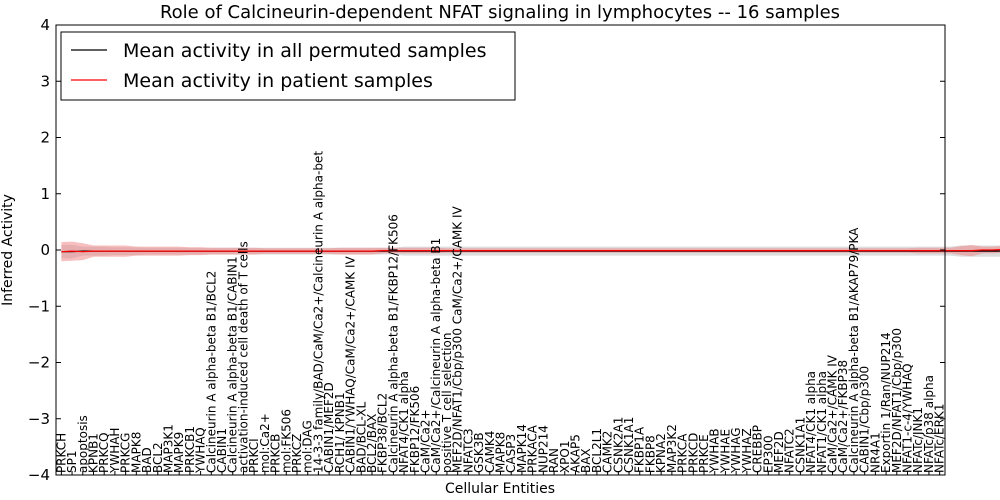  What do you see at coordinates (683, 453) in the screenshot?
I see `x-tick-label: PRKCA` at bounding box center [683, 453].